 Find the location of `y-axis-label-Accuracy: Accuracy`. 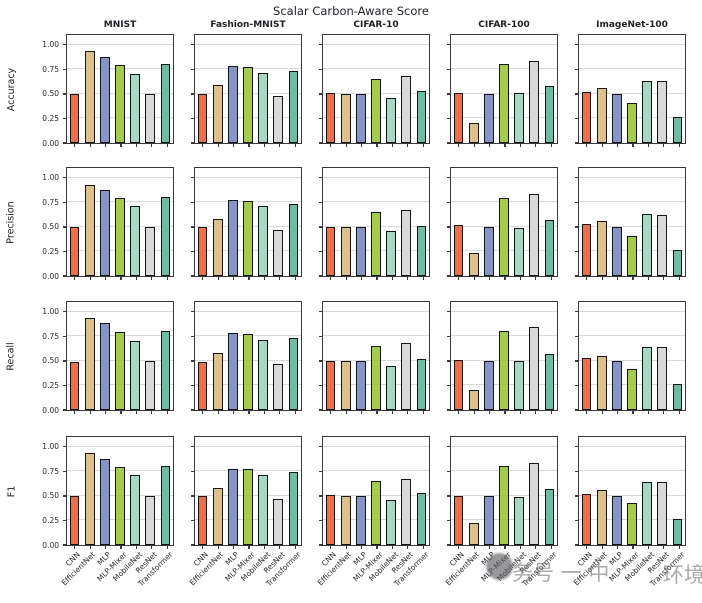

y-axis-label-Accuracy: Accuracy is located at coordinates (11, 89).